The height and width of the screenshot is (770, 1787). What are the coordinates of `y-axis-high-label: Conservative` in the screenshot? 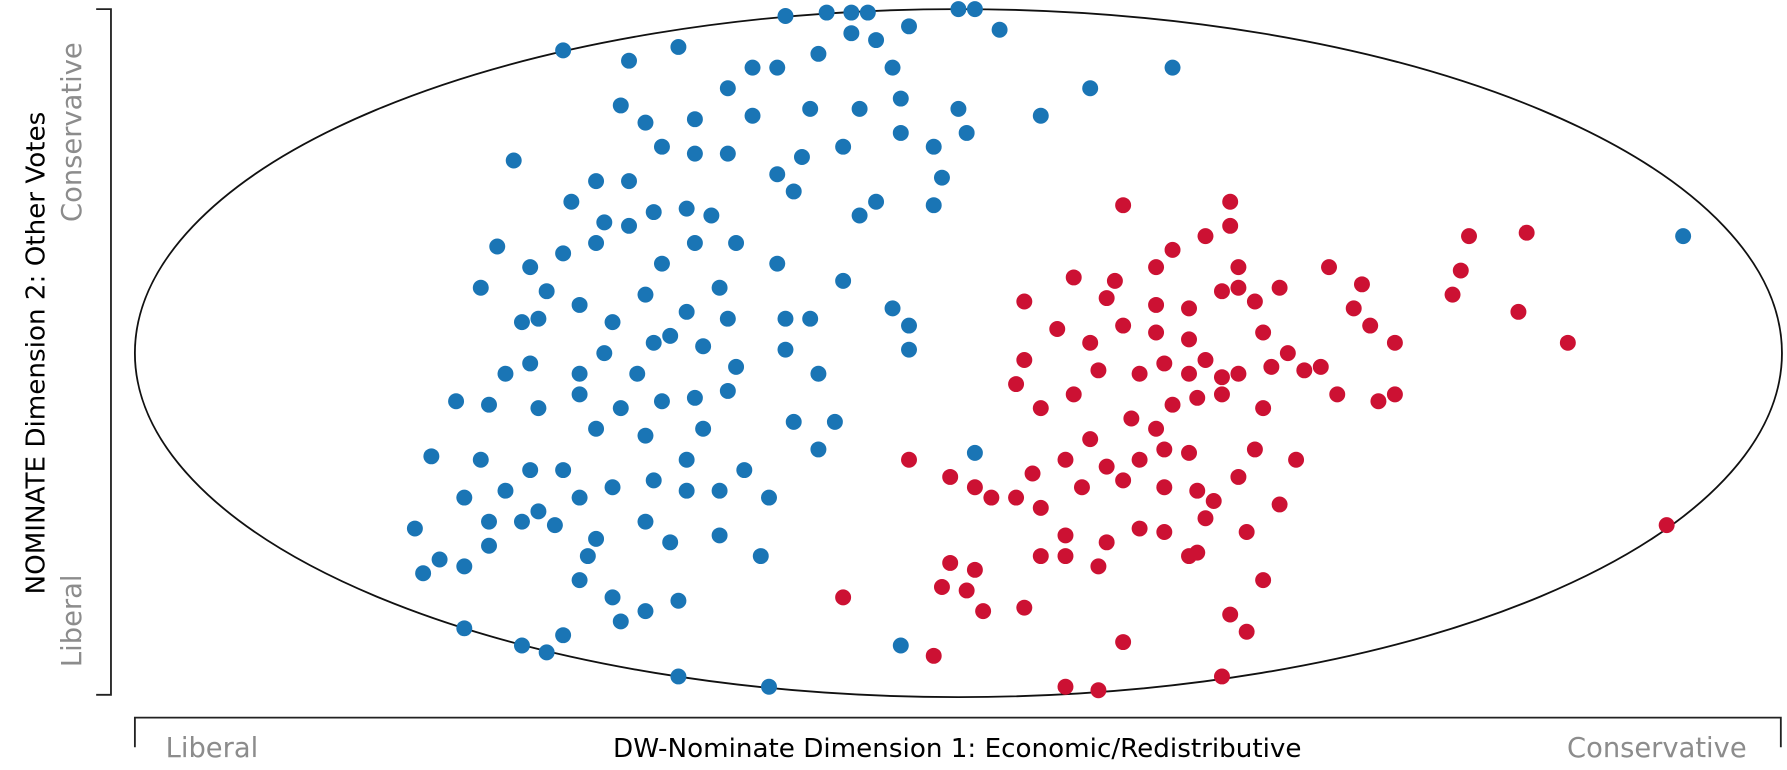 It's located at (72, 132).